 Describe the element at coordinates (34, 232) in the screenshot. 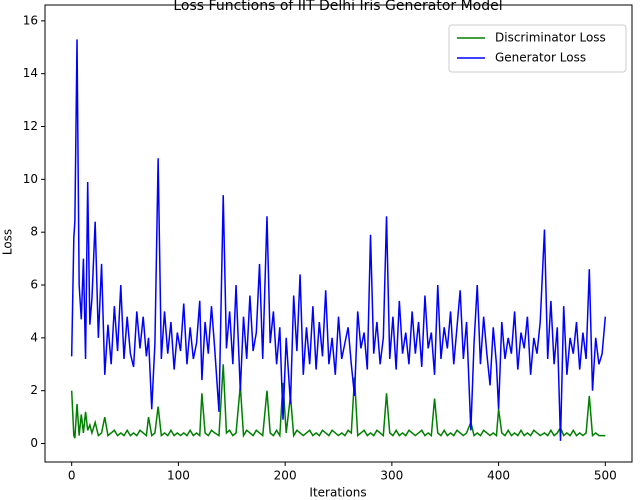

I see `y-tick-label: 8` at that location.